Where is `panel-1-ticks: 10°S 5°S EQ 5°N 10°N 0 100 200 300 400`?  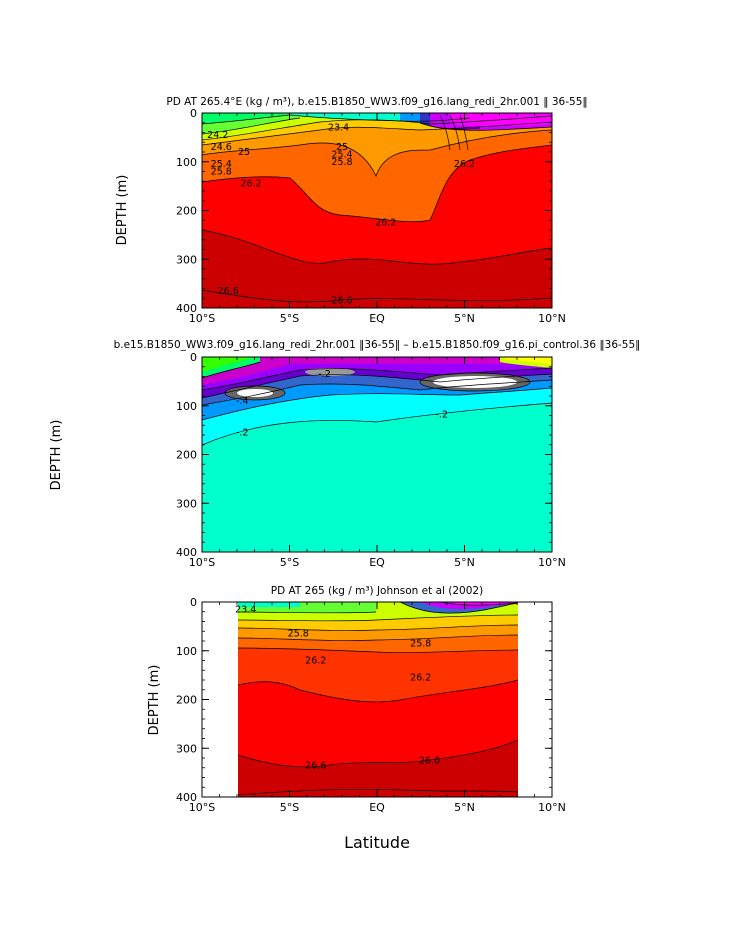 panel-1-ticks: 10°S 5°S EQ 5°N 10°N 0 100 200 300 400 is located at coordinates (371, 216).